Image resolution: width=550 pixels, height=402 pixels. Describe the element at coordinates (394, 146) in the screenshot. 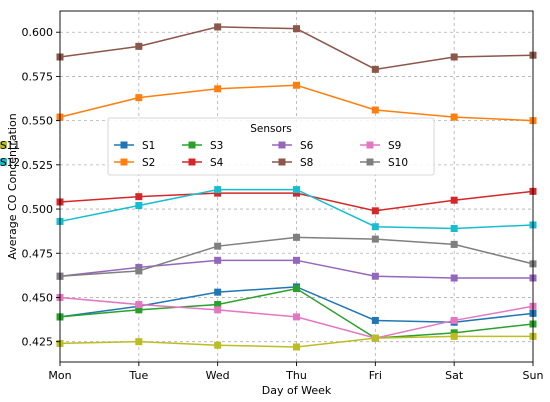

I see `legend-label: S9` at that location.